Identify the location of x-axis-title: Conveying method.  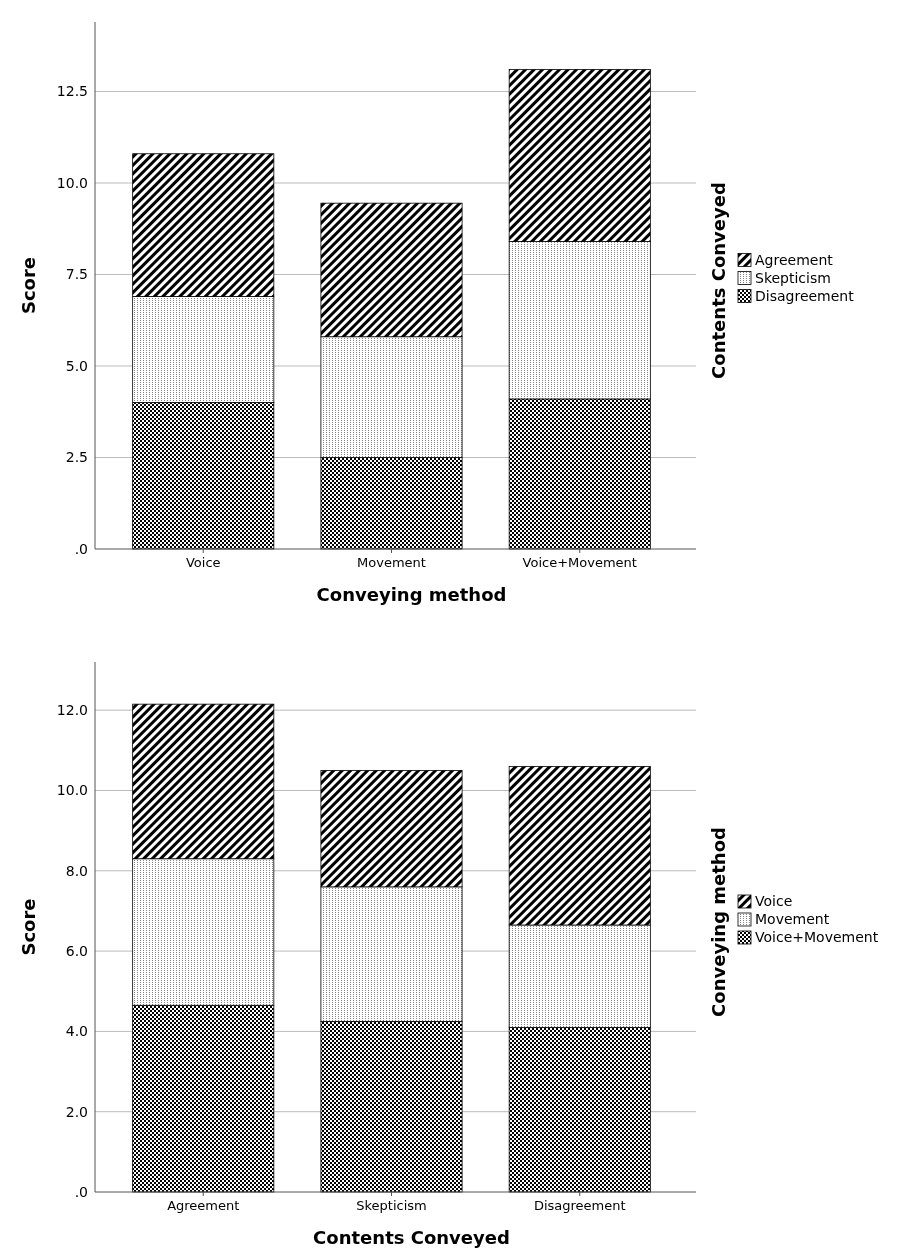
(411, 594).